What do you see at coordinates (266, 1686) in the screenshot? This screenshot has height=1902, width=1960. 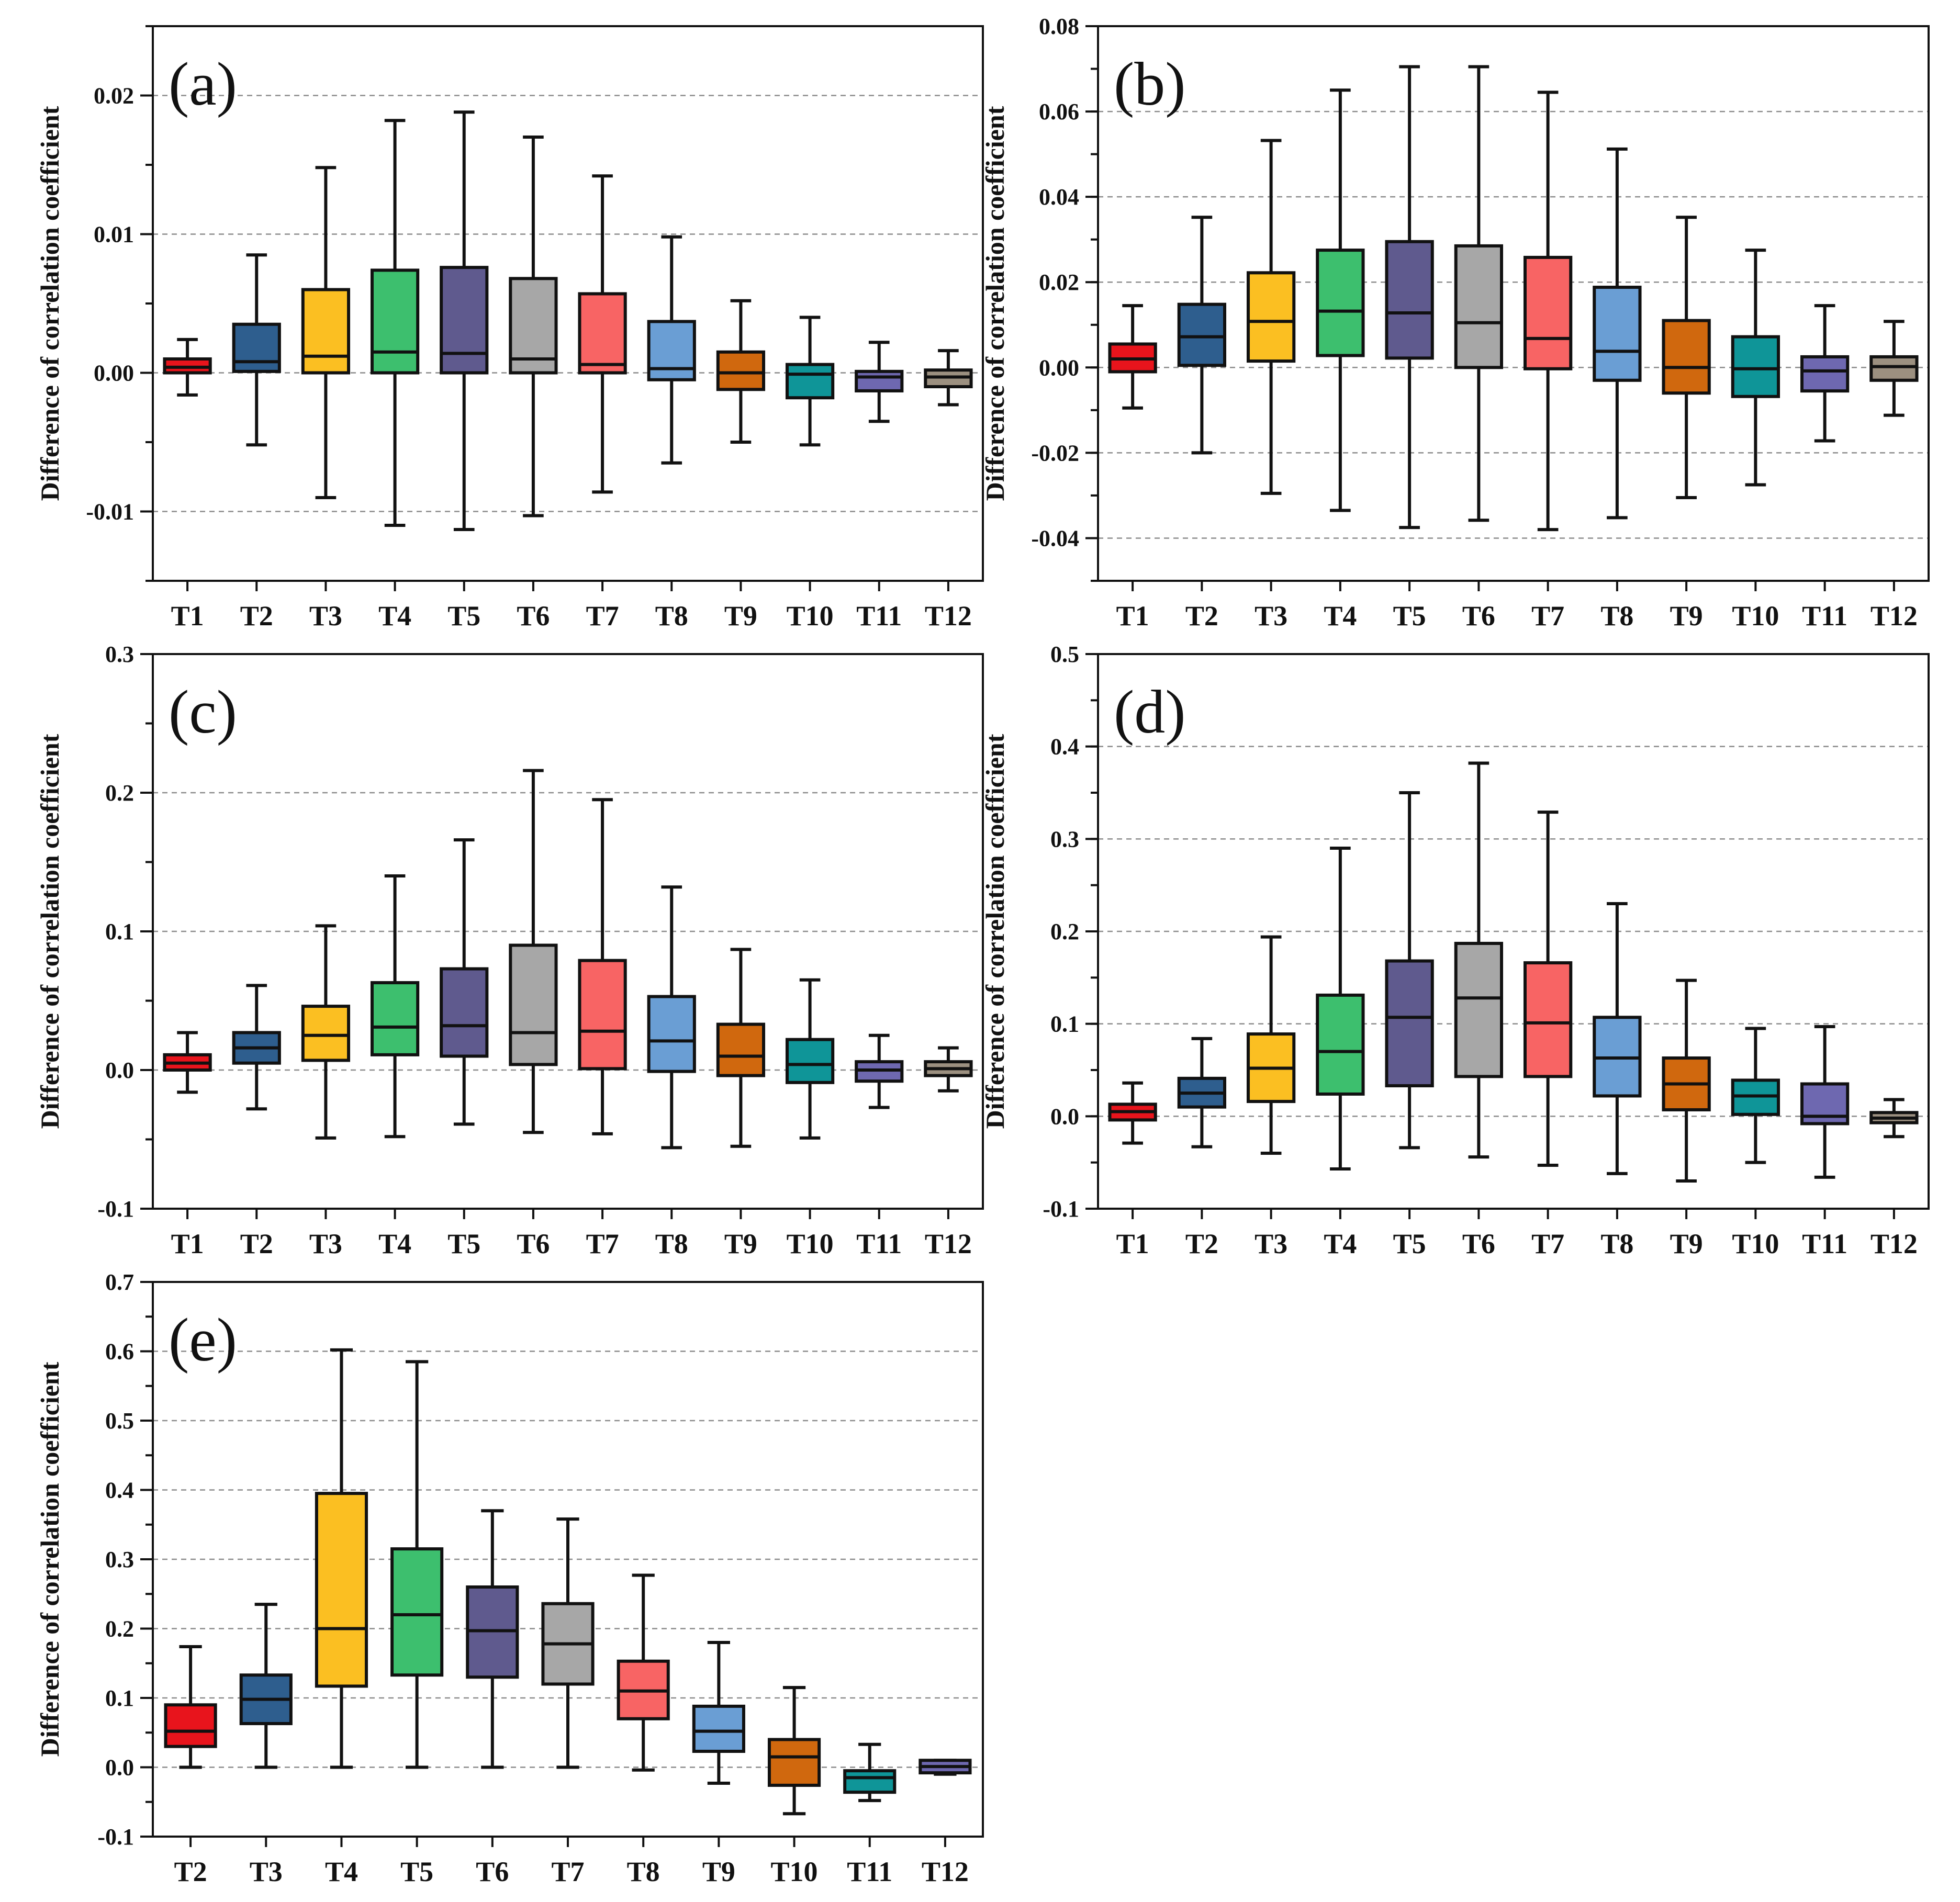 I see `box-T3` at bounding box center [266, 1686].